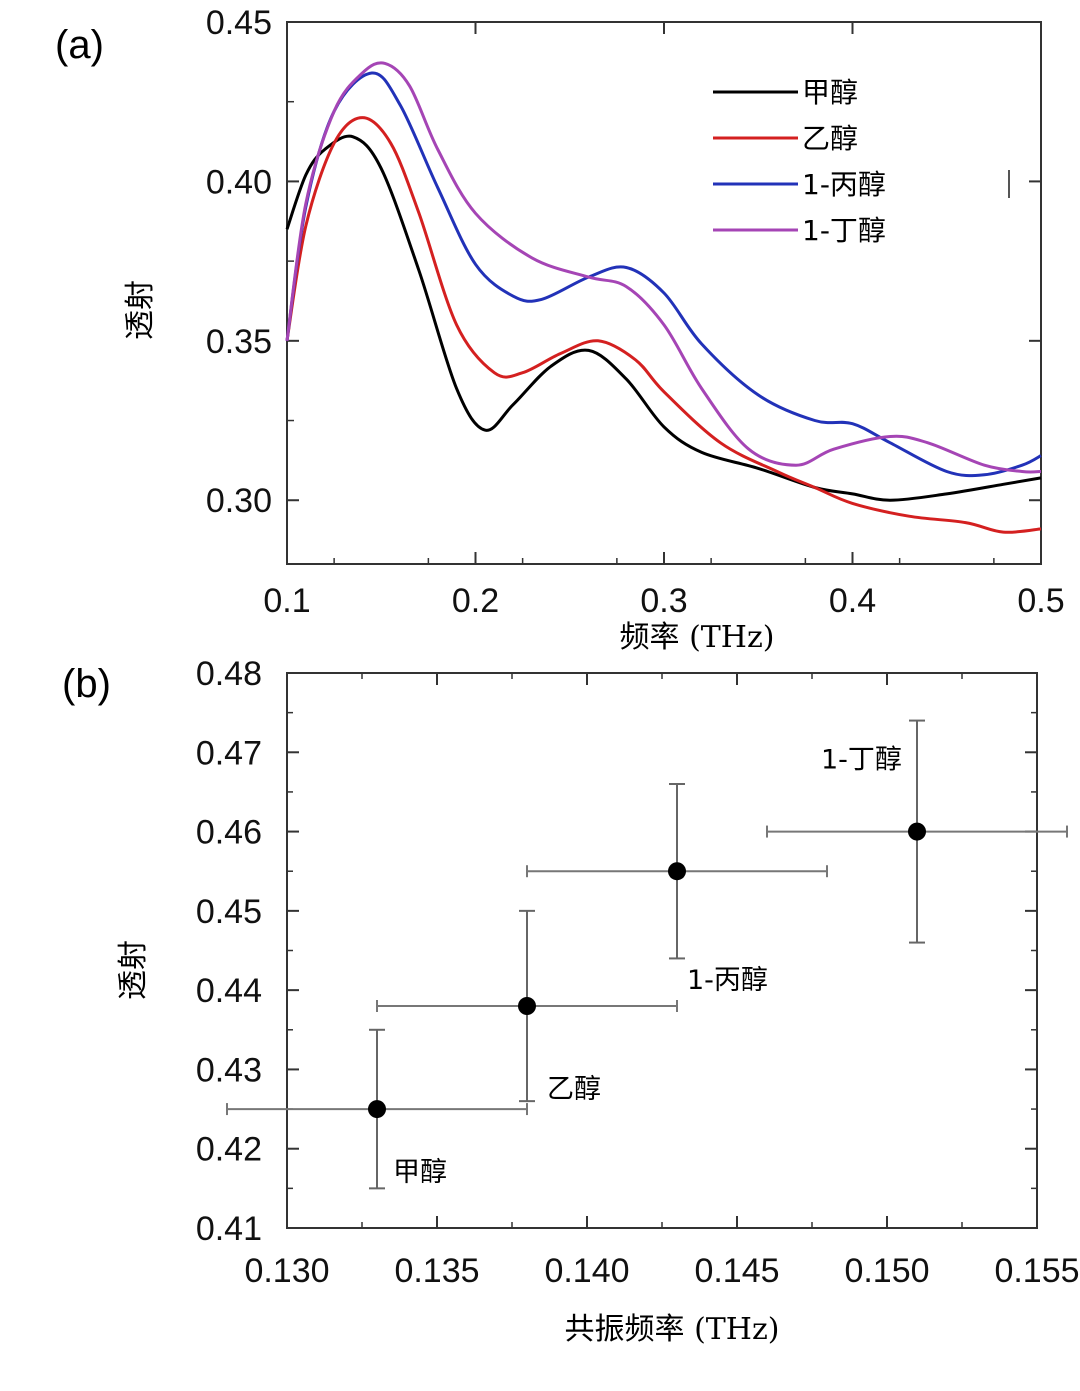 The width and height of the screenshot is (1080, 1391). What do you see at coordinates (677, 889) in the screenshot?
I see `data-point-1-丙醇: 1-丙醇` at bounding box center [677, 889].